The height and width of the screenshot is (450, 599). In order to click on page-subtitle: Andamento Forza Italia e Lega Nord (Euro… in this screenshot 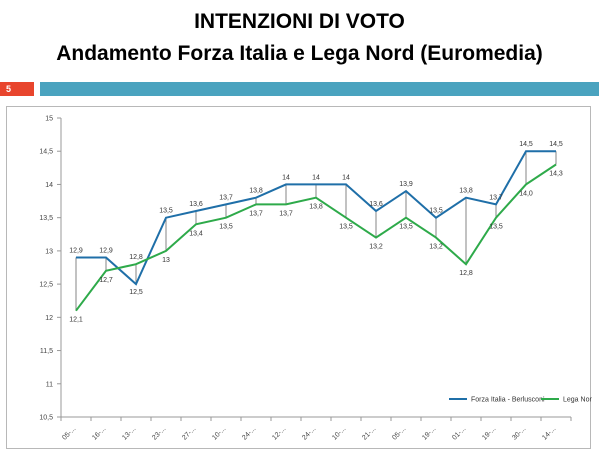, I will do `click(299, 53)`.